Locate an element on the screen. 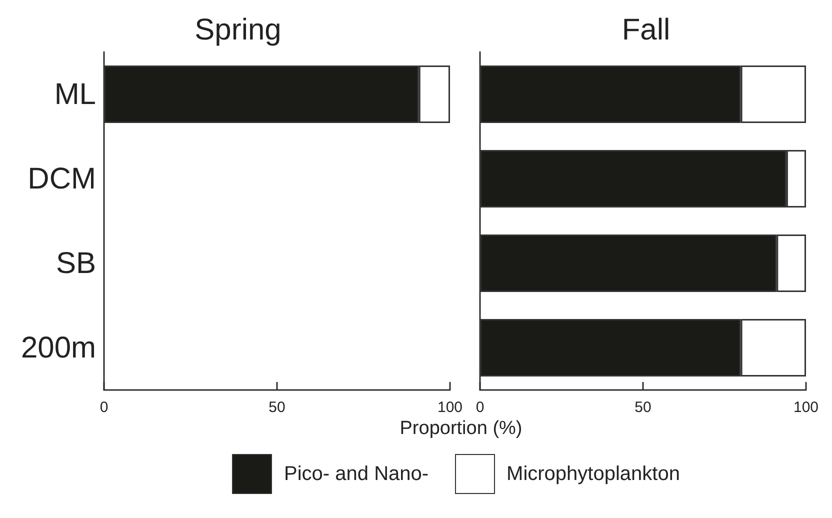  y-tick-label: 200m is located at coordinates (58, 347).